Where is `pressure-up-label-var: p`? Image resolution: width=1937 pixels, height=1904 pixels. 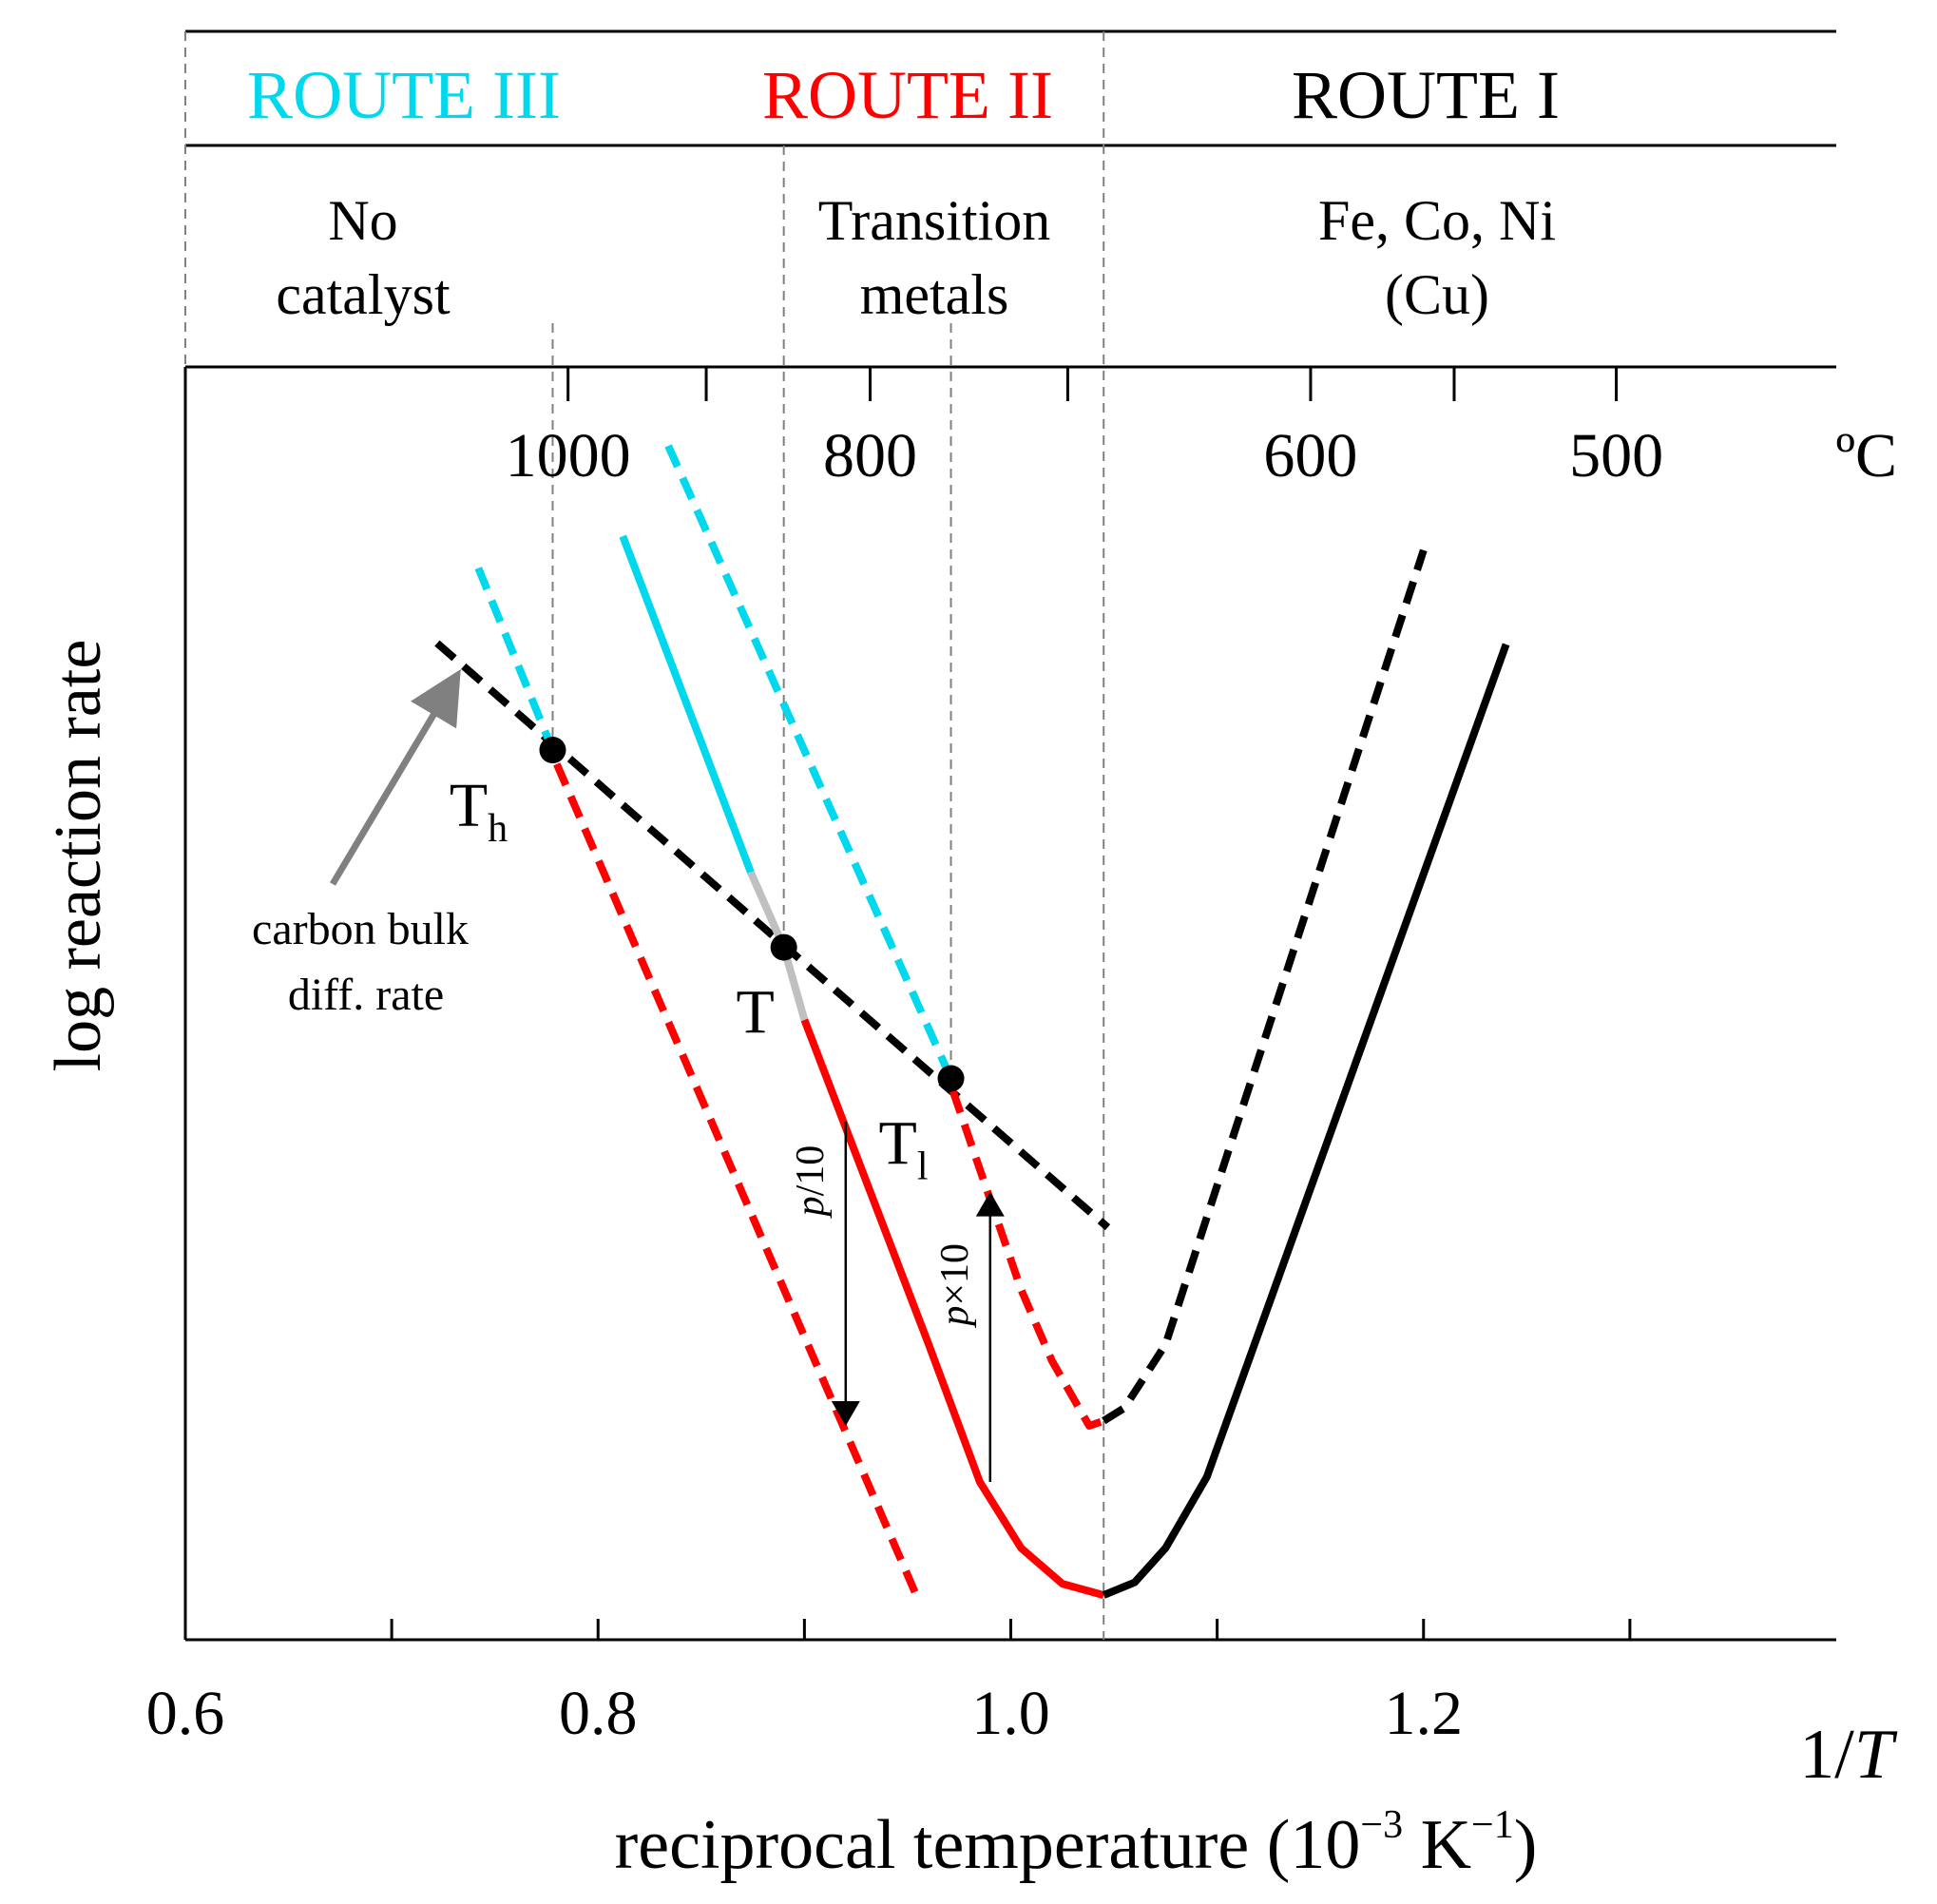 pressure-up-label-var: p is located at coordinates (955, 1318).